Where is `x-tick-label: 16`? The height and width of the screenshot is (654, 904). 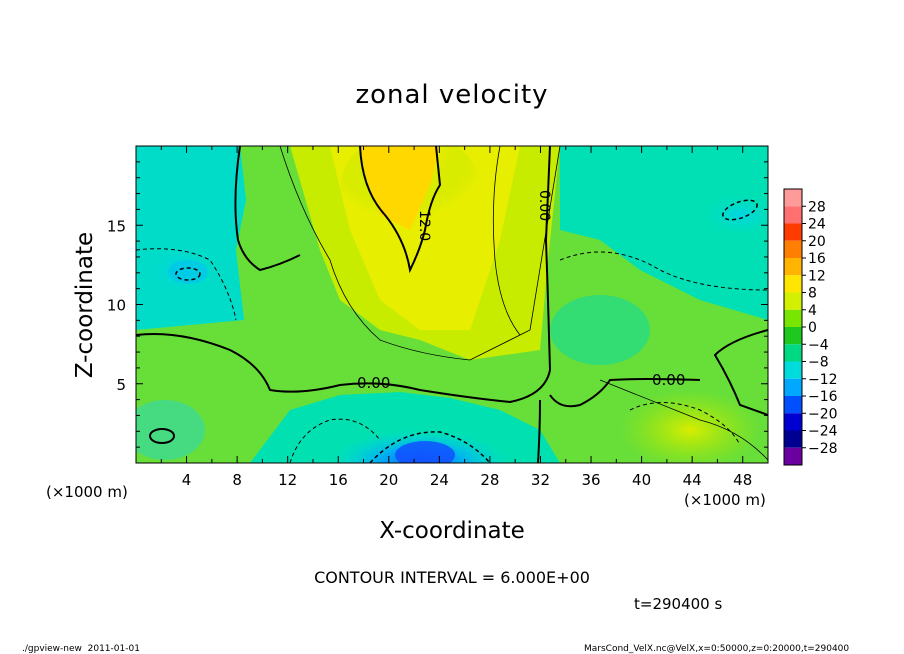
x-tick-label: 16 is located at coordinates (338, 480).